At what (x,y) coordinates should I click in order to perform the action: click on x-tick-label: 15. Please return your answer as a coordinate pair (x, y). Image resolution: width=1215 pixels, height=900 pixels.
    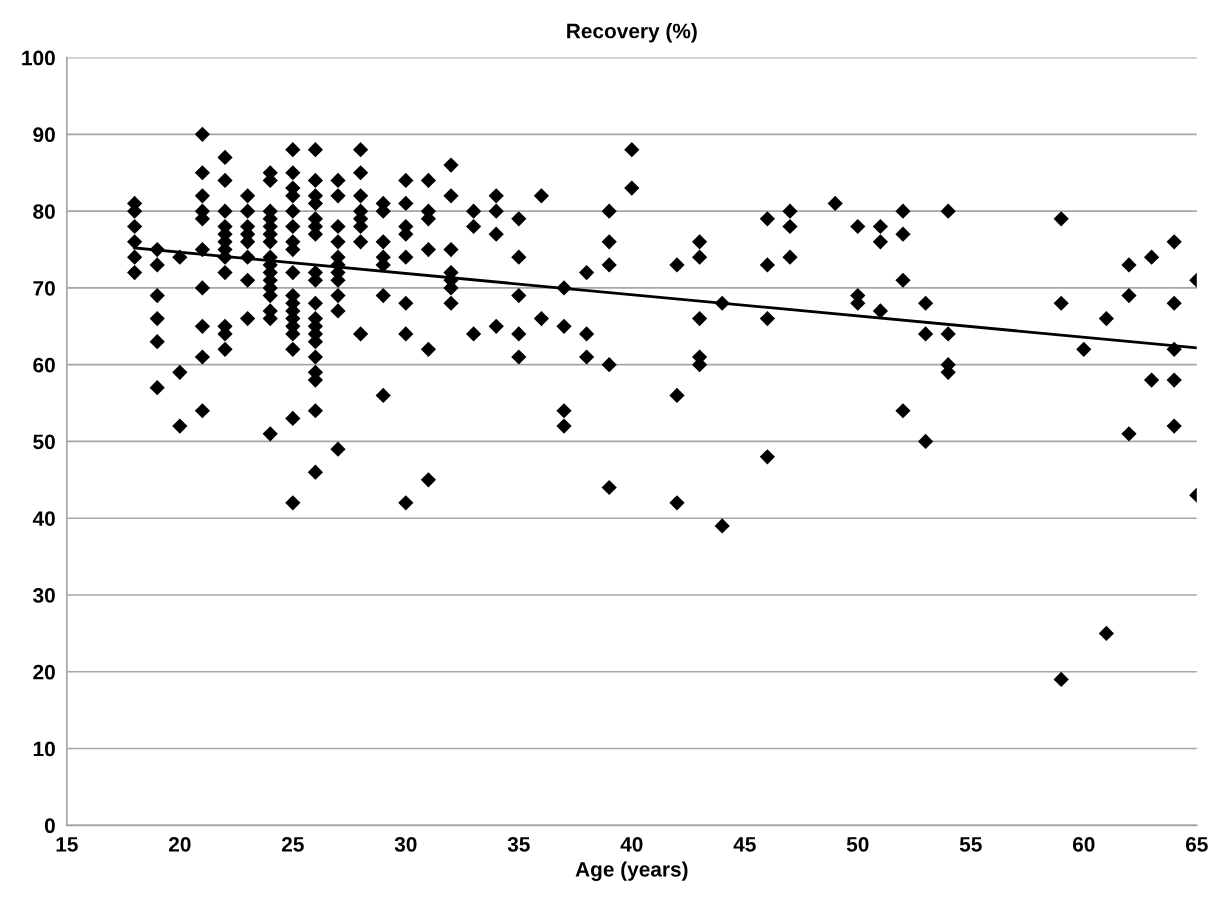
    Looking at the image, I should click on (67, 844).